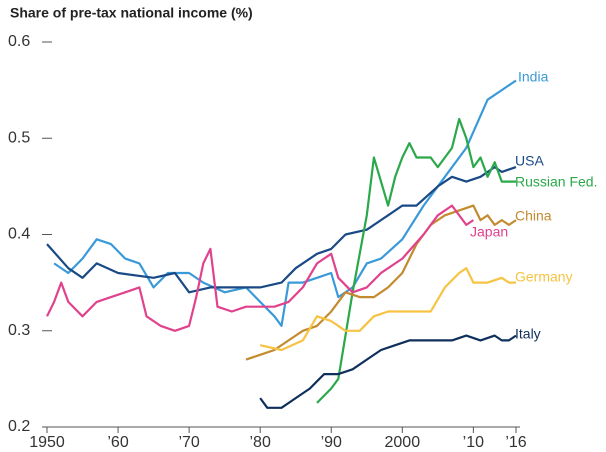  Describe the element at coordinates (473, 442) in the screenshot. I see `x-tick-label: ’10` at that location.